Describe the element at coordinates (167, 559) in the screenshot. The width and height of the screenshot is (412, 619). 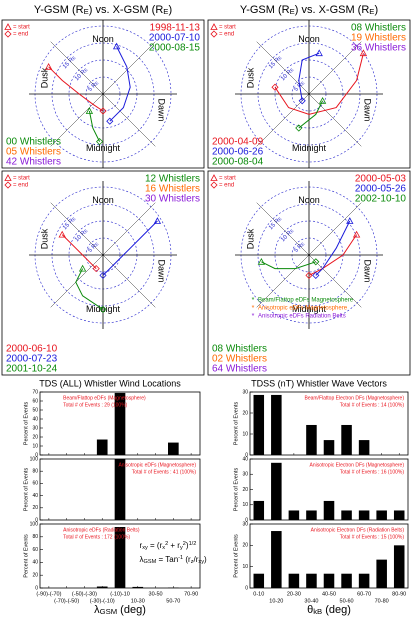
I see `text-part: = Tan` at that location.